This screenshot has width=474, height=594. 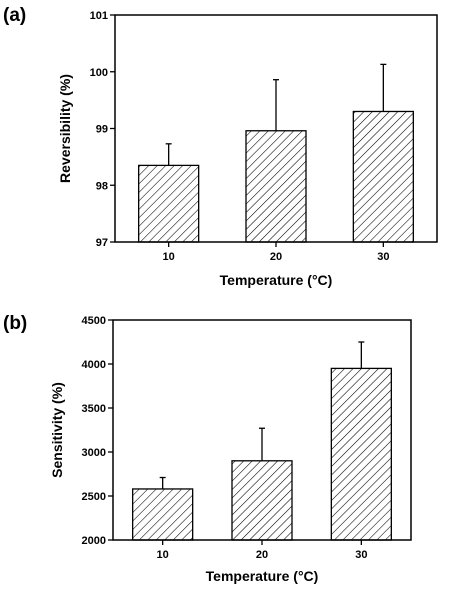 I want to click on y-tick-label: 3500, so click(x=94, y=409).